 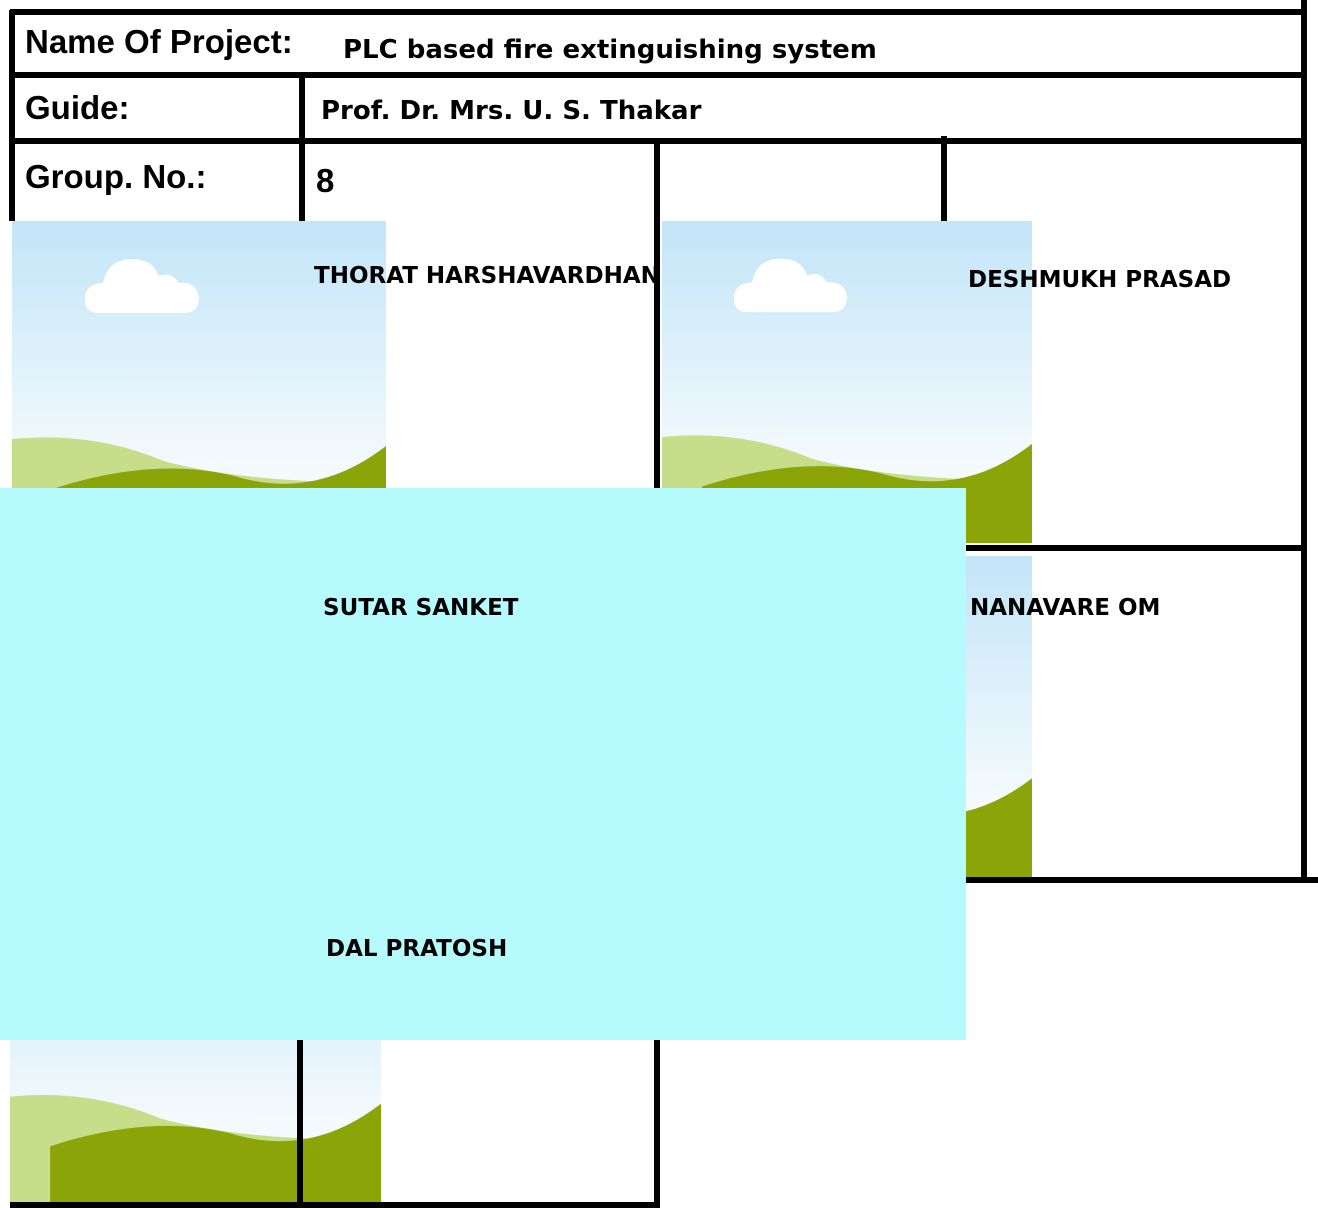 I want to click on member-name: DAL PRATOSH, so click(x=416, y=949).